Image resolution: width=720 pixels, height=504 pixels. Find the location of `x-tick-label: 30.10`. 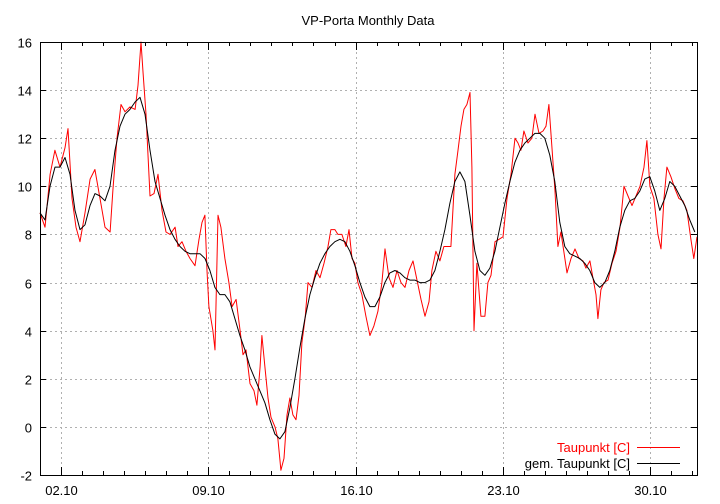

x-tick-label: 30.10 is located at coordinates (650, 490).